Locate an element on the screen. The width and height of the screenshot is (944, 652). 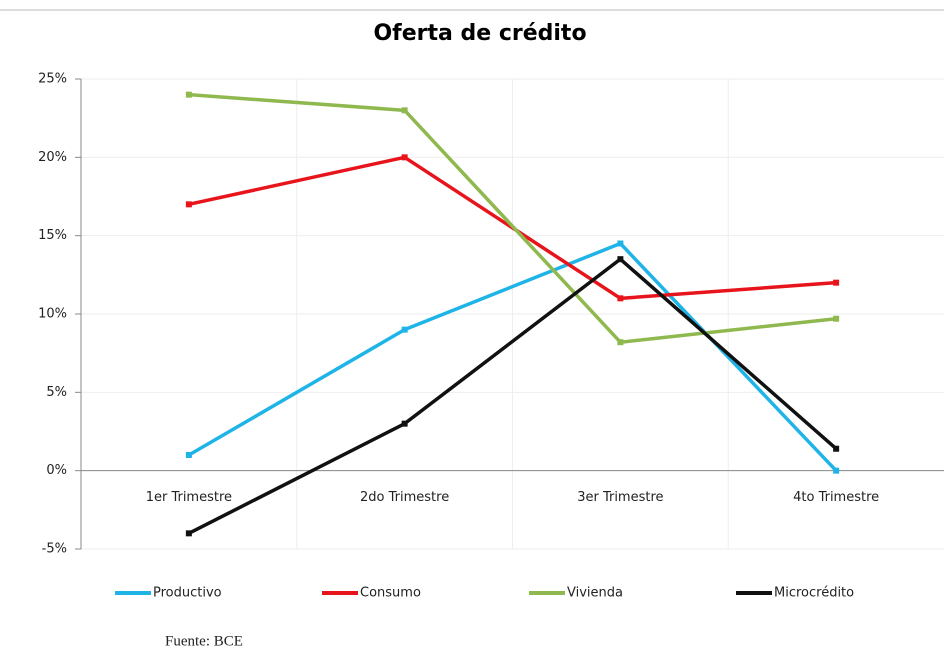
y-tick-label: 20% is located at coordinates (52, 157).